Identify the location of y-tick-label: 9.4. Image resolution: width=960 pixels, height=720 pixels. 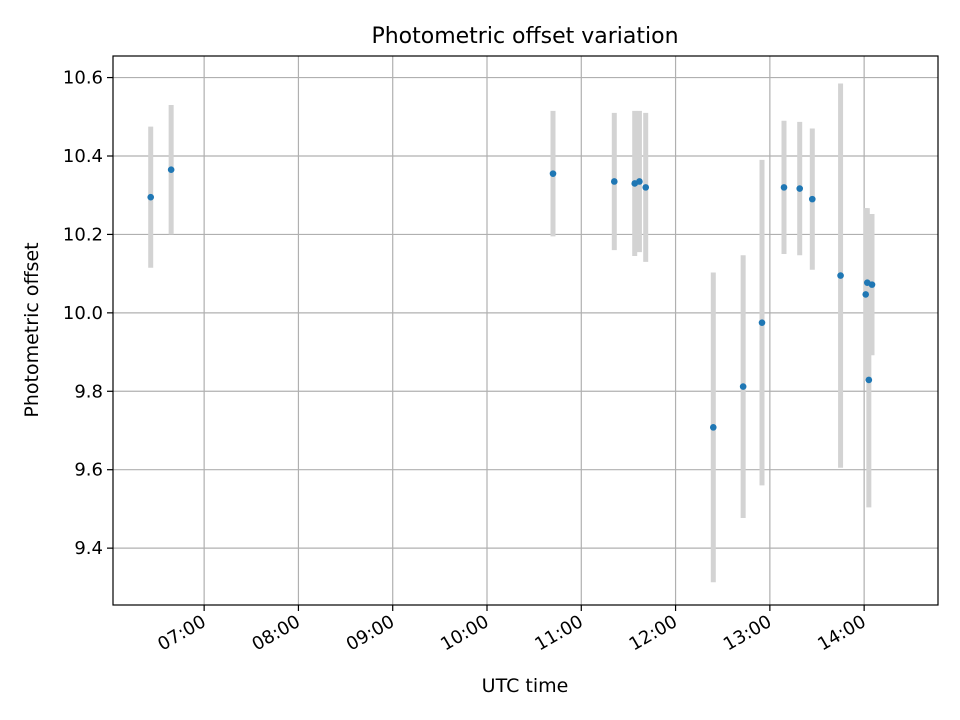
(88, 548).